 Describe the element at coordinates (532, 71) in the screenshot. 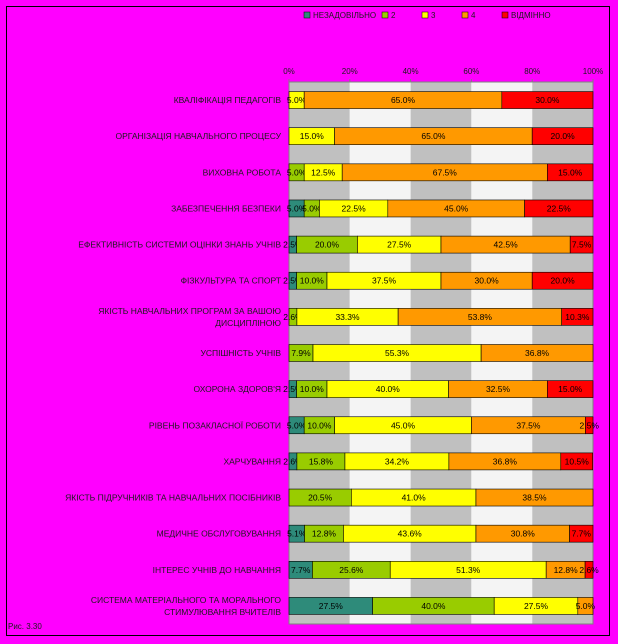

I see `x-tick-label: 80%` at that location.